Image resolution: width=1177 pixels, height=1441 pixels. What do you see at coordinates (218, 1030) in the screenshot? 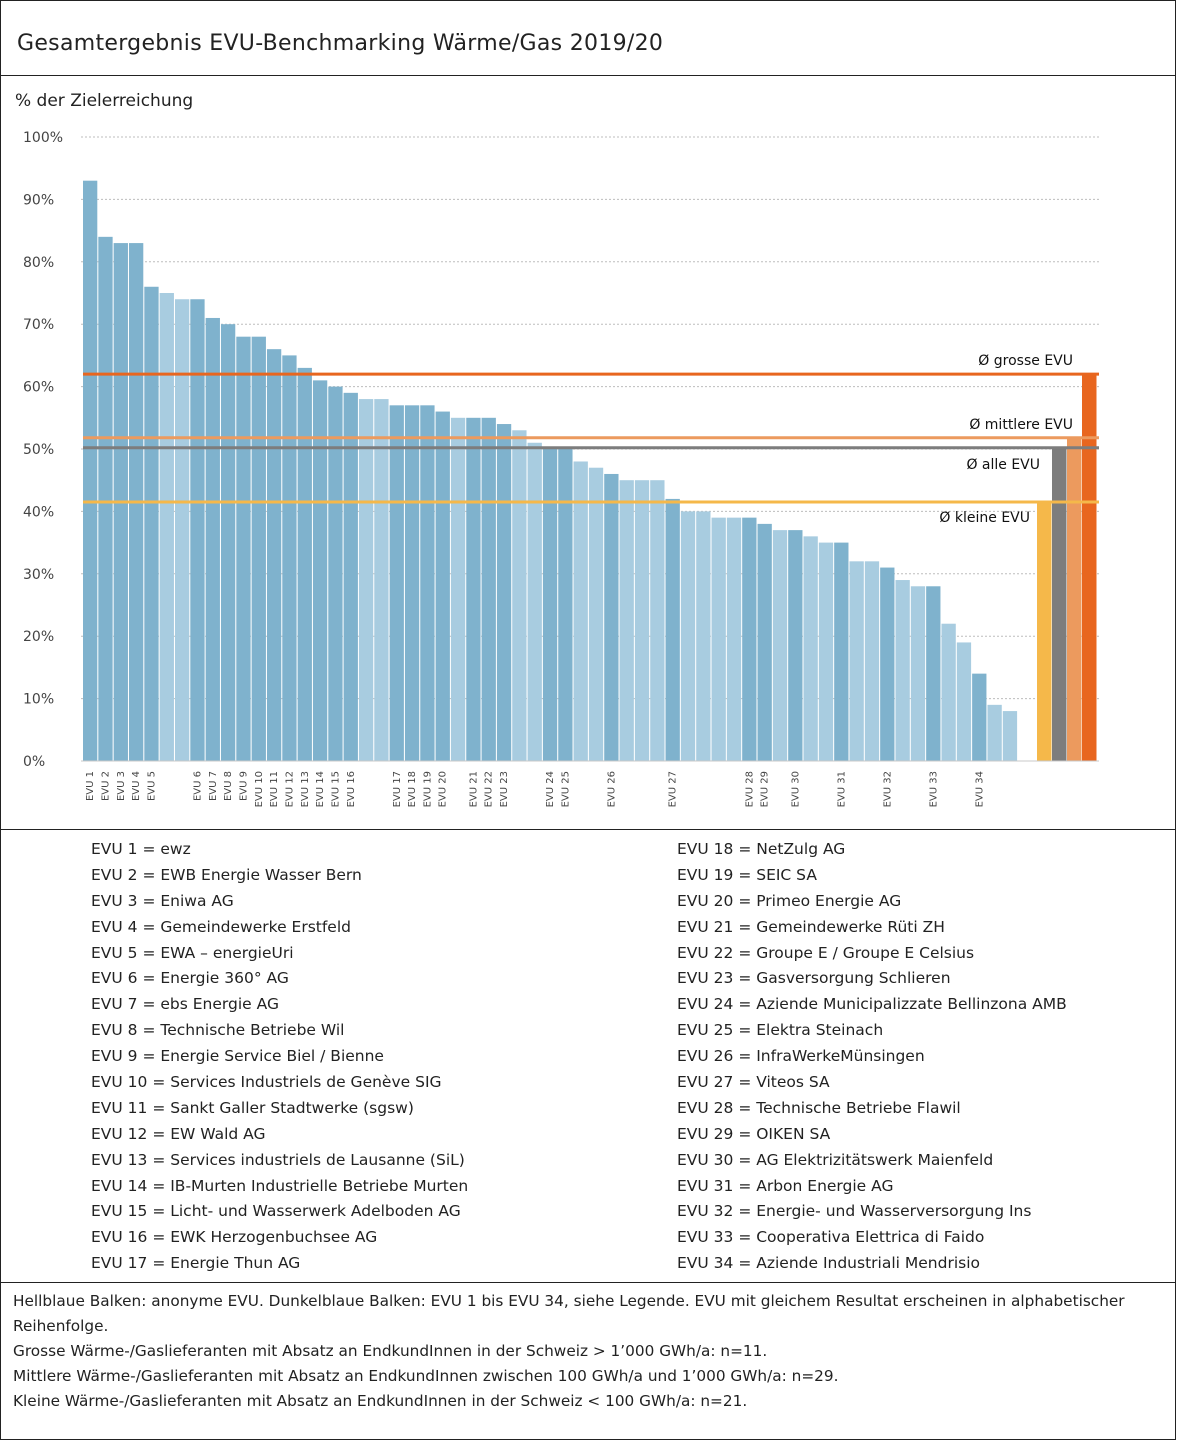
I see `legend-item: EVU 8 = Technische Betriebe Wil` at bounding box center [218, 1030].